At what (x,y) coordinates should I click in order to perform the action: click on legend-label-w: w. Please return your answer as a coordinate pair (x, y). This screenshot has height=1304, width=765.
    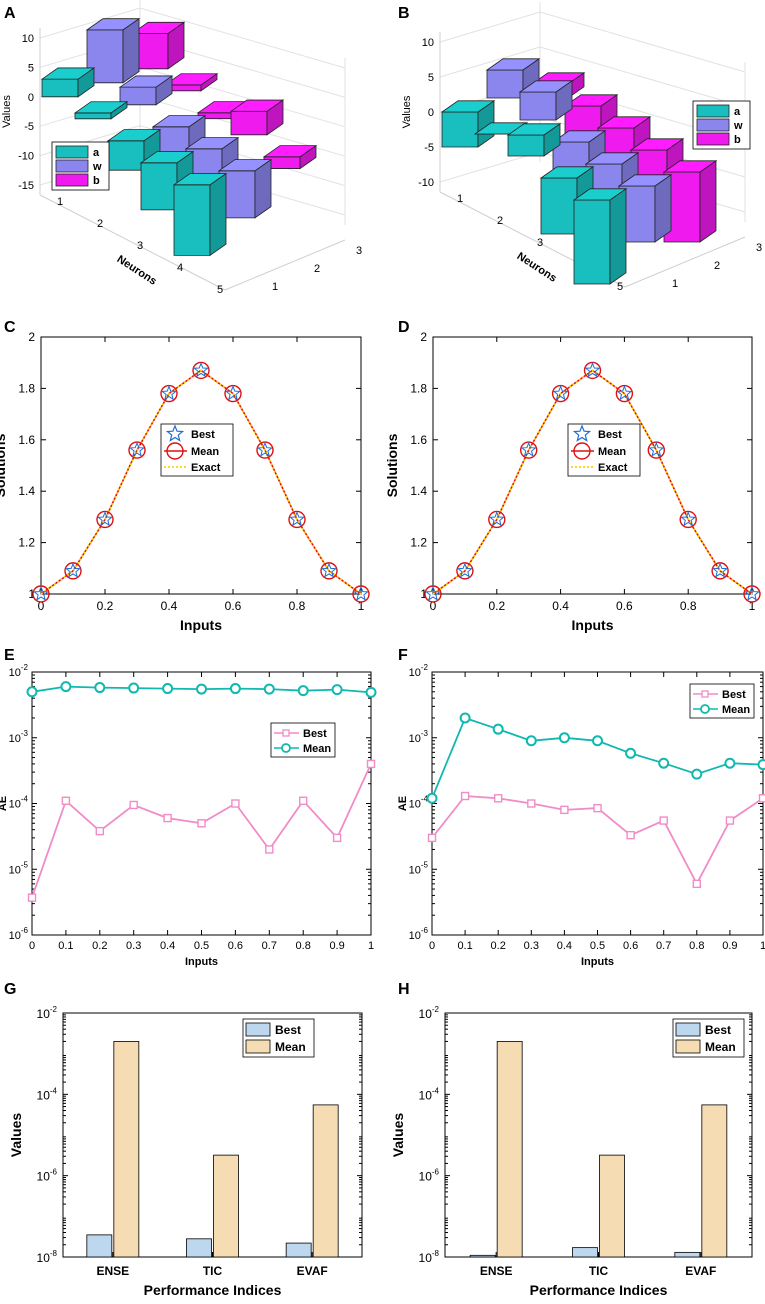
    Looking at the image, I should click on (738, 126).